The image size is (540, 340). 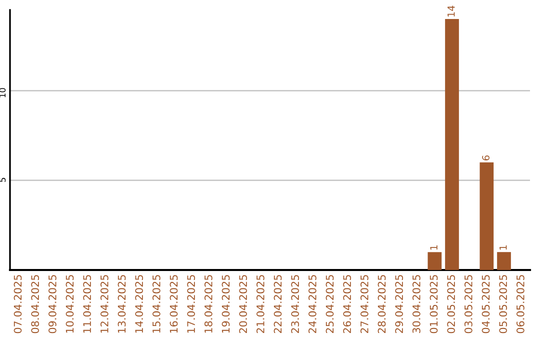 What do you see at coordinates (191, 304) in the screenshot?
I see `x-tick-label: 17.04.2025` at bounding box center [191, 304].